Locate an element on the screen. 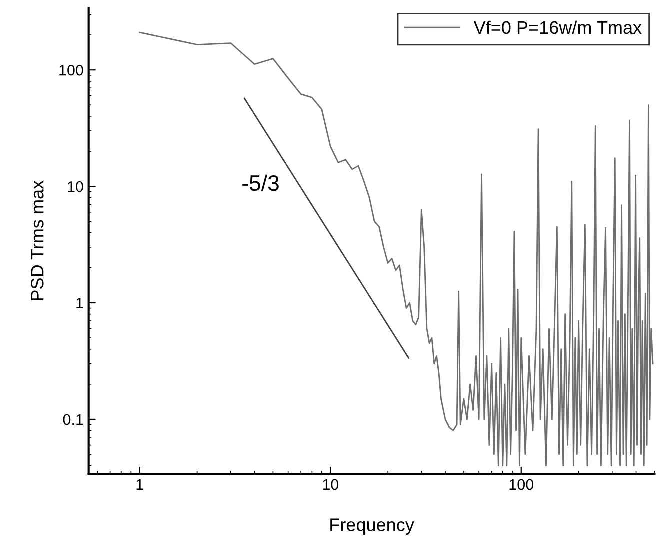  y-tick-label: 1 is located at coordinates (80, 303).